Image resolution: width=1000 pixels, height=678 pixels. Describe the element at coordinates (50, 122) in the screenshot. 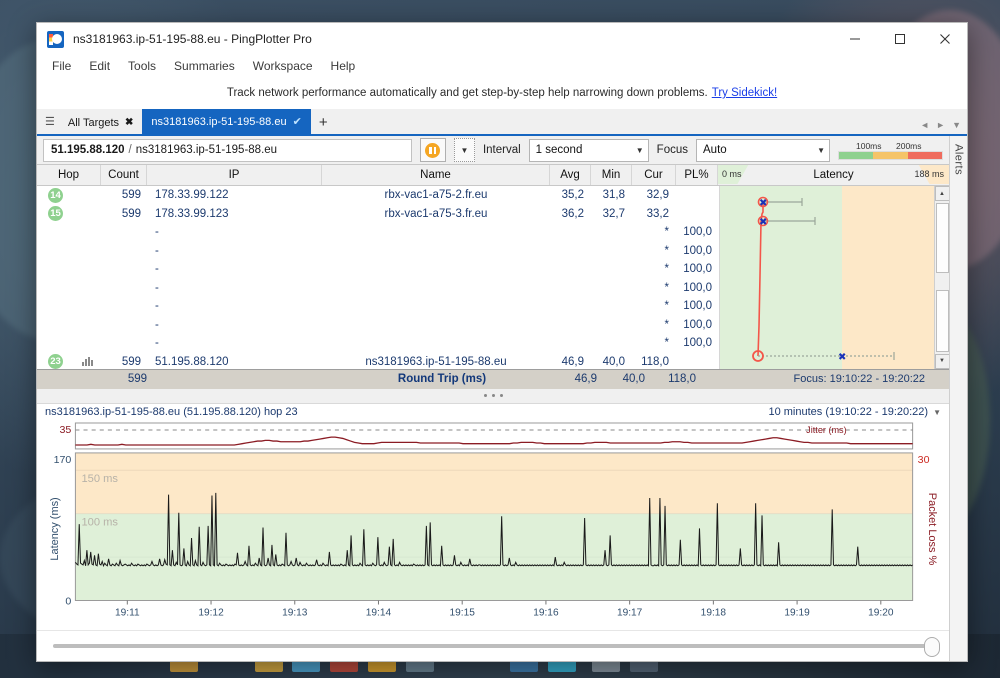

I see `hamburger-icon: ☰` at that location.